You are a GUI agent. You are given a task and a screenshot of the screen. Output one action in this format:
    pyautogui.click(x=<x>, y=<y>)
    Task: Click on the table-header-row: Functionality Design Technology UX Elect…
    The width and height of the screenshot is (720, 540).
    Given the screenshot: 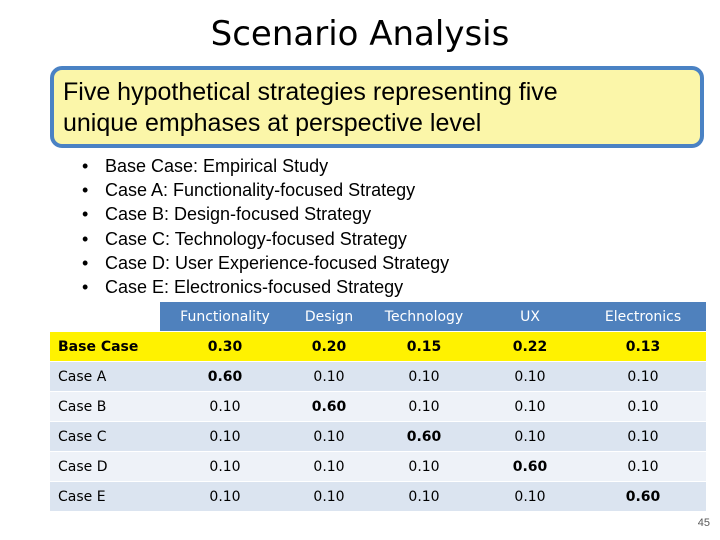 What is the action you would take?
    pyautogui.click(x=378, y=317)
    